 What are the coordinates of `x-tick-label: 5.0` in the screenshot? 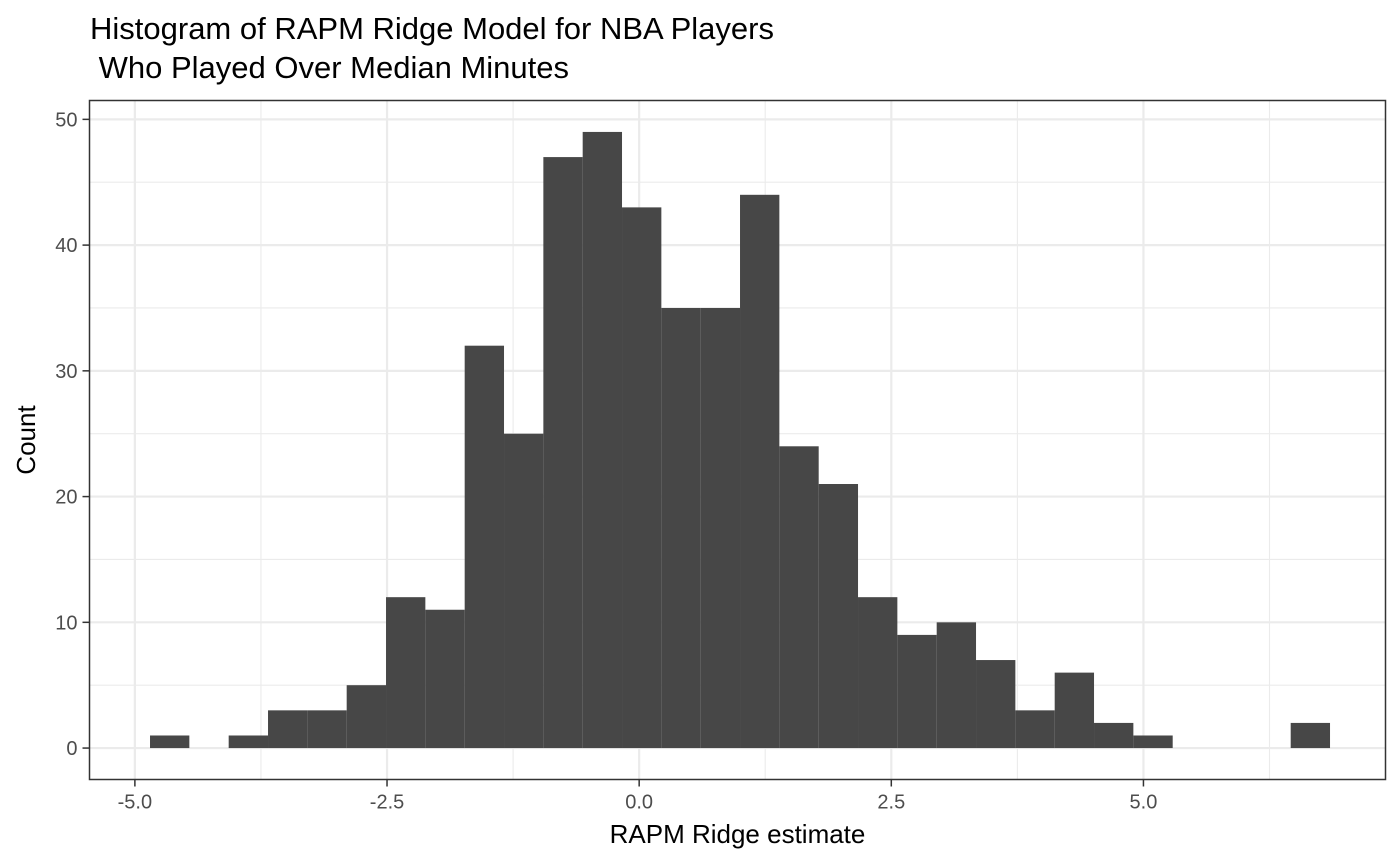 It's located at (1144, 803).